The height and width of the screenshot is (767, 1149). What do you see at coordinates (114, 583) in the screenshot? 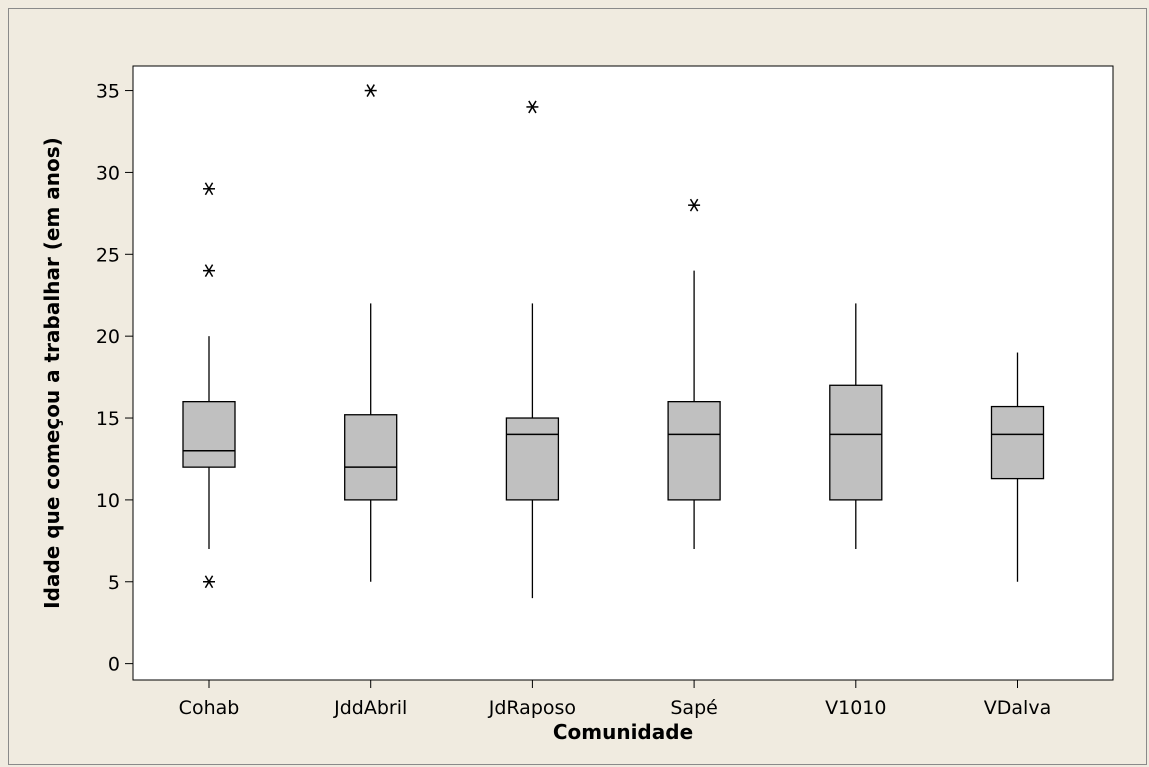
I see `y-tick-label: 5` at bounding box center [114, 583].